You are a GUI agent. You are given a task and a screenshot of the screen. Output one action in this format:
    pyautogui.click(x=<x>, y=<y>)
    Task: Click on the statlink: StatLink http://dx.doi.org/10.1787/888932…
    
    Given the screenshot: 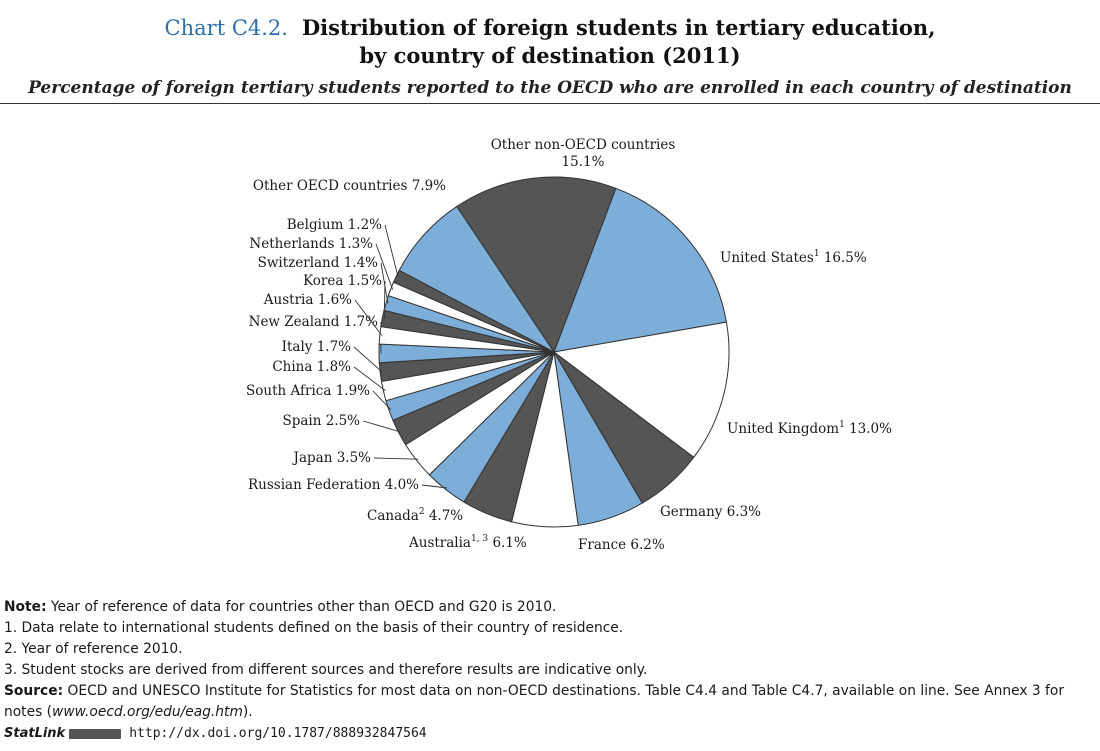 What is the action you would take?
    pyautogui.click(x=215, y=733)
    